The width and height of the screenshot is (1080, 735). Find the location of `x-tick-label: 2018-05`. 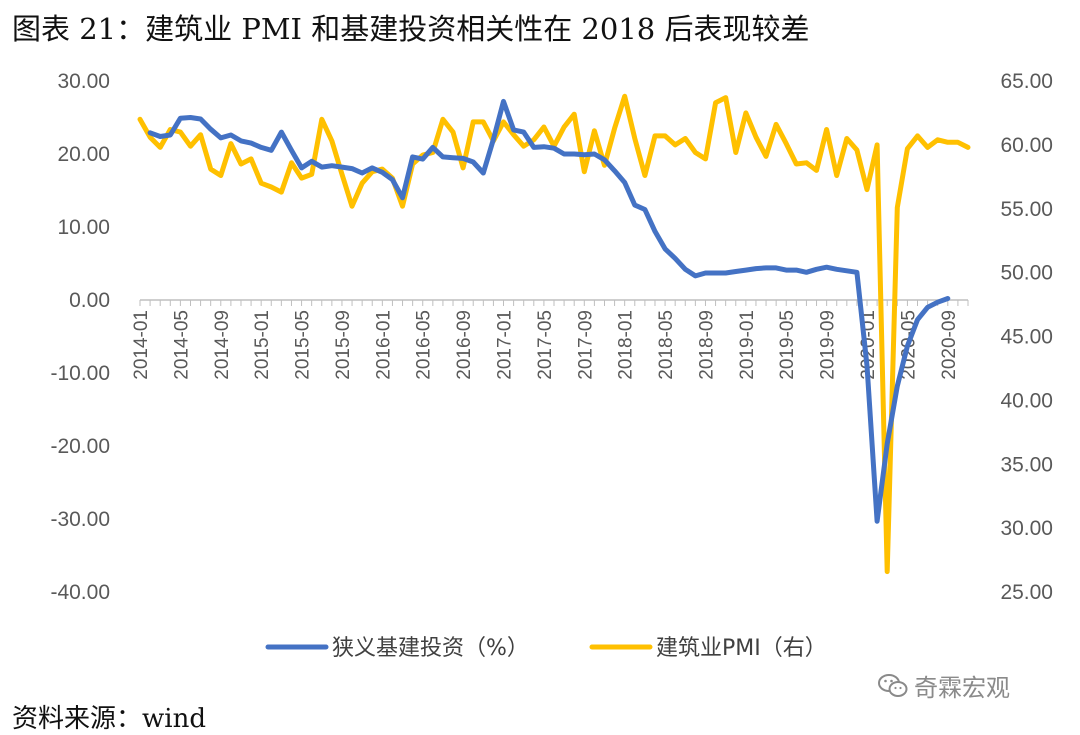

x-tick-label: 2018-05 is located at coordinates (666, 345).